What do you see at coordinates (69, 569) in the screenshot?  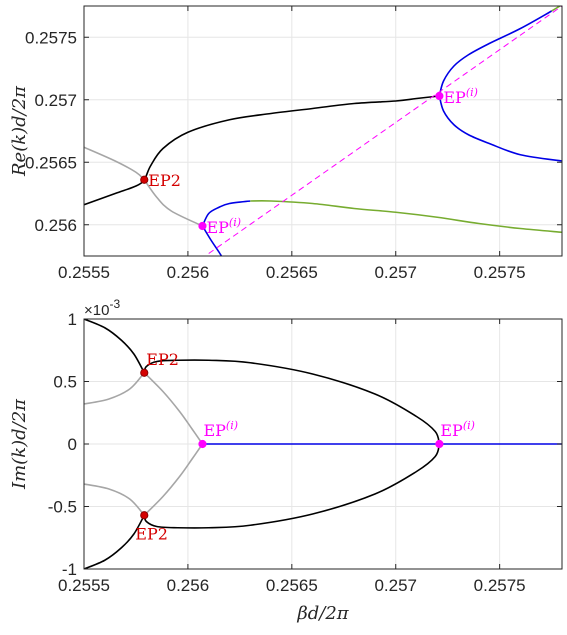 I see `y-tick-label-0: -1` at bounding box center [69, 569].